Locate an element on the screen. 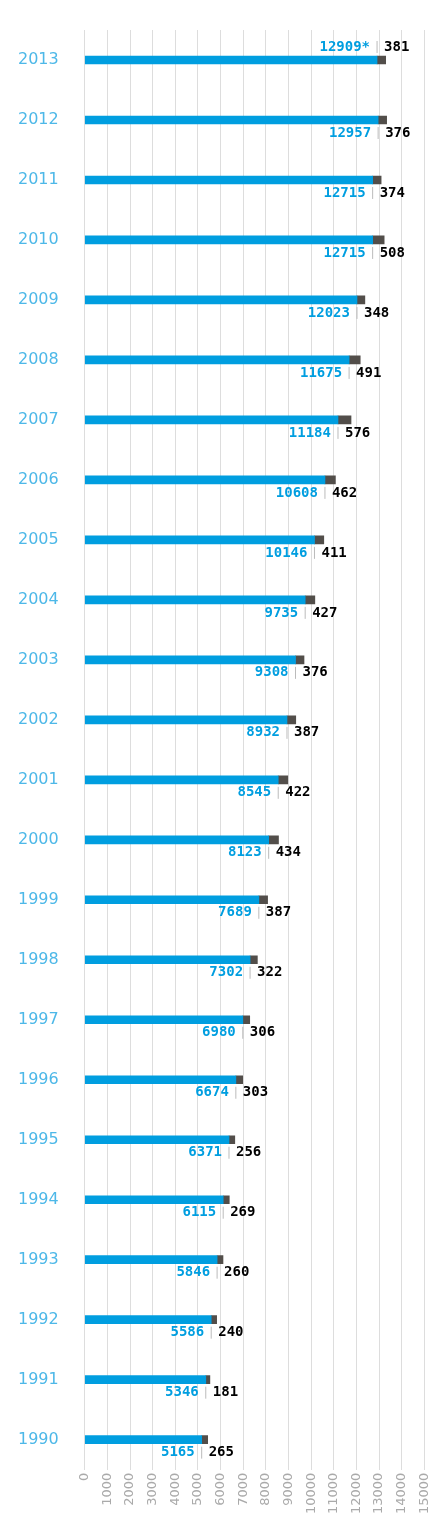 The width and height of the screenshot is (443, 1517). x-tick-label: 13000 is located at coordinates (378, 1493).